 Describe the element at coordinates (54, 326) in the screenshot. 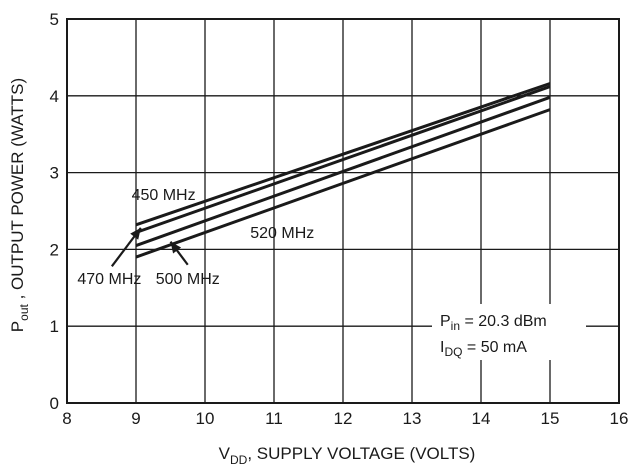

I see `y-tick-label: 1` at that location.